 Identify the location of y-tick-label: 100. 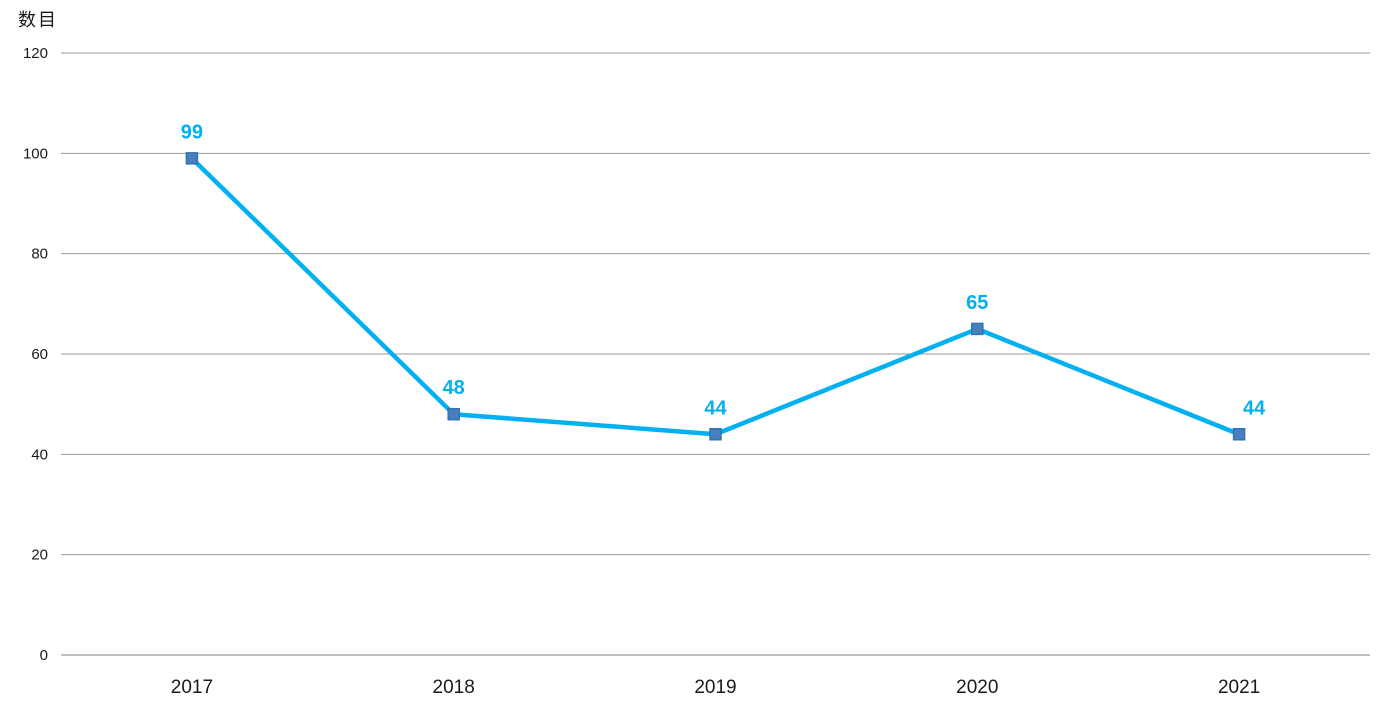
(35, 153).